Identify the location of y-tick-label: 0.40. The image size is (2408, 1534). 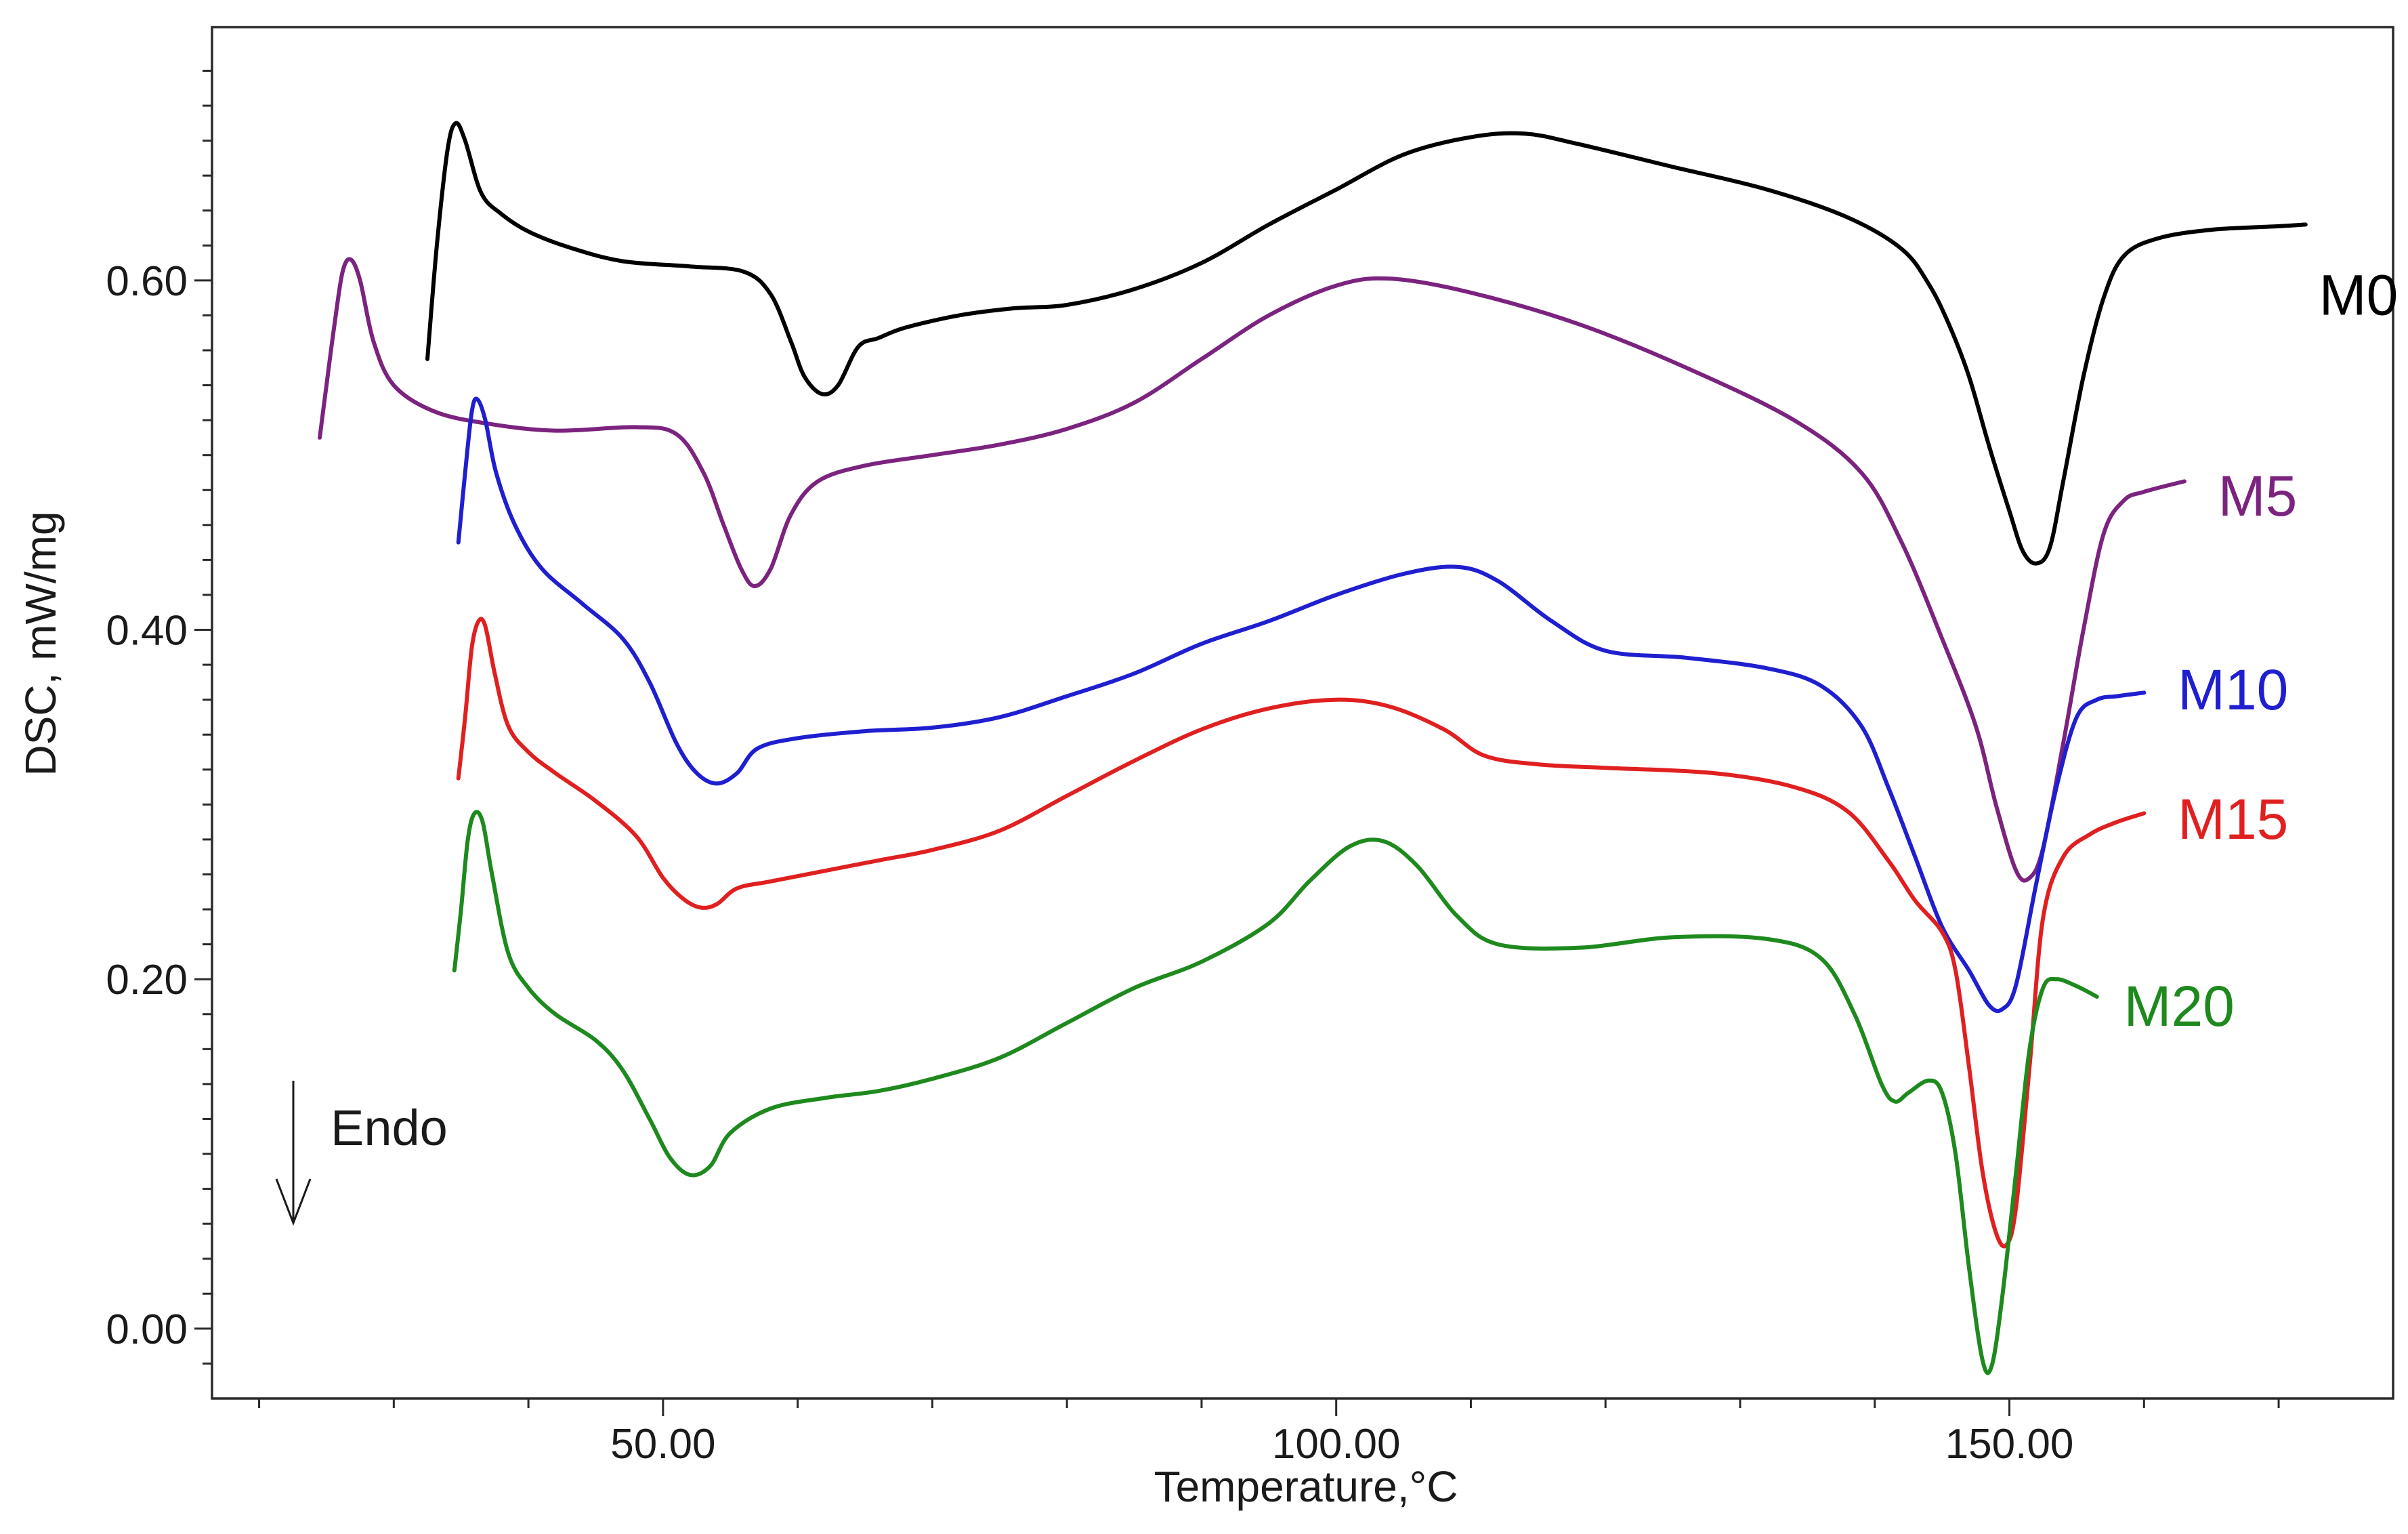
(147, 631).